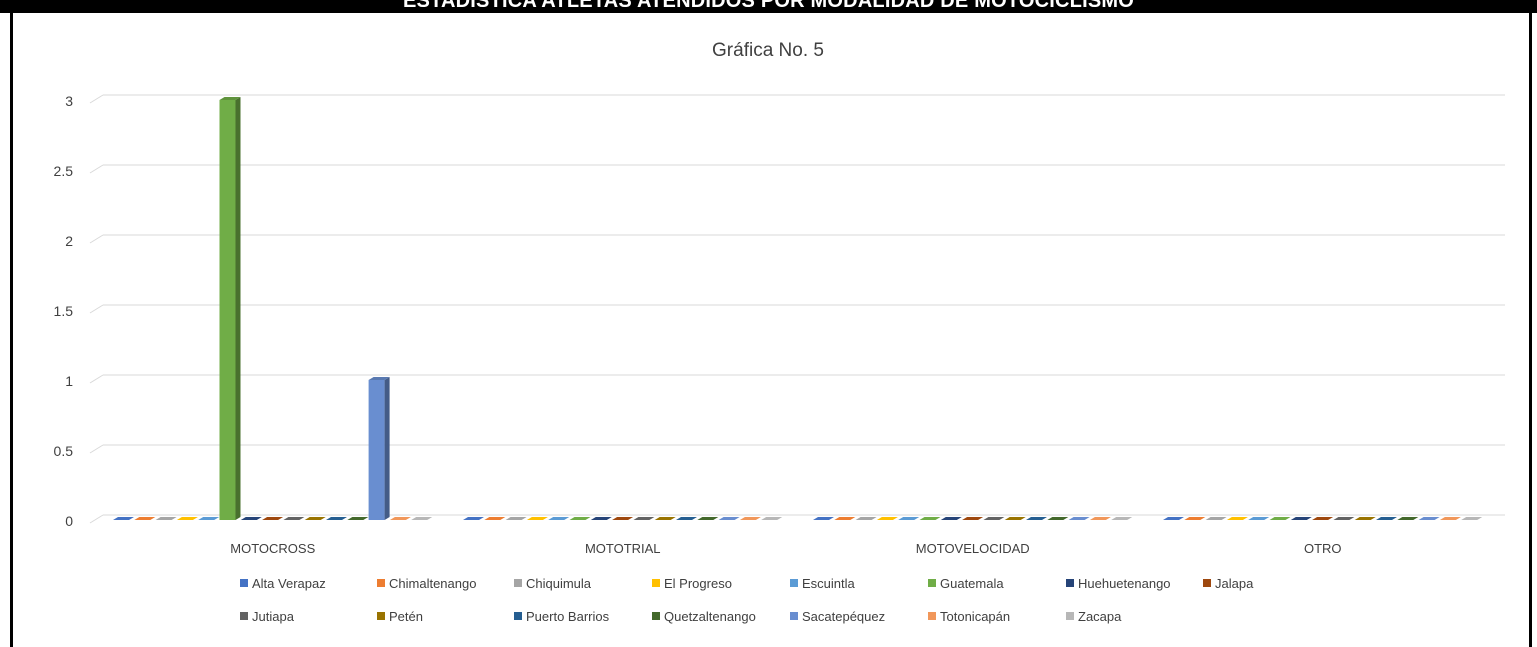 The width and height of the screenshot is (1537, 647). Describe the element at coordinates (406, 616) in the screenshot. I see `legend-label: Petén` at that location.